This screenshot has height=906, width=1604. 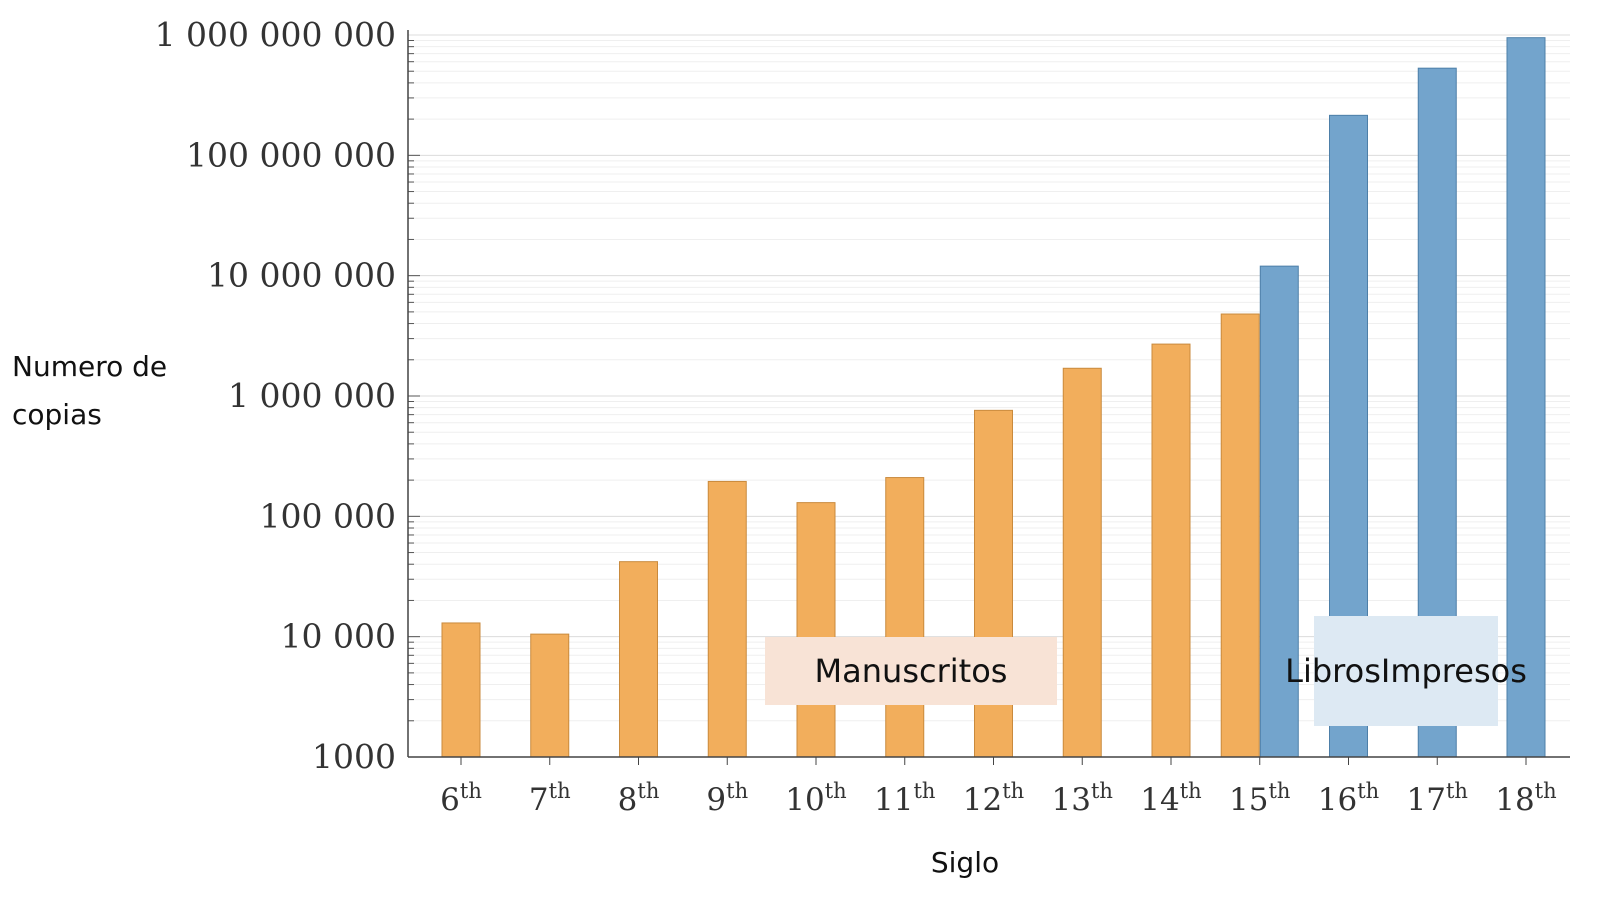 What do you see at coordinates (1348, 798) in the screenshot?
I see `x-tick-label-16: 16th` at bounding box center [1348, 798].